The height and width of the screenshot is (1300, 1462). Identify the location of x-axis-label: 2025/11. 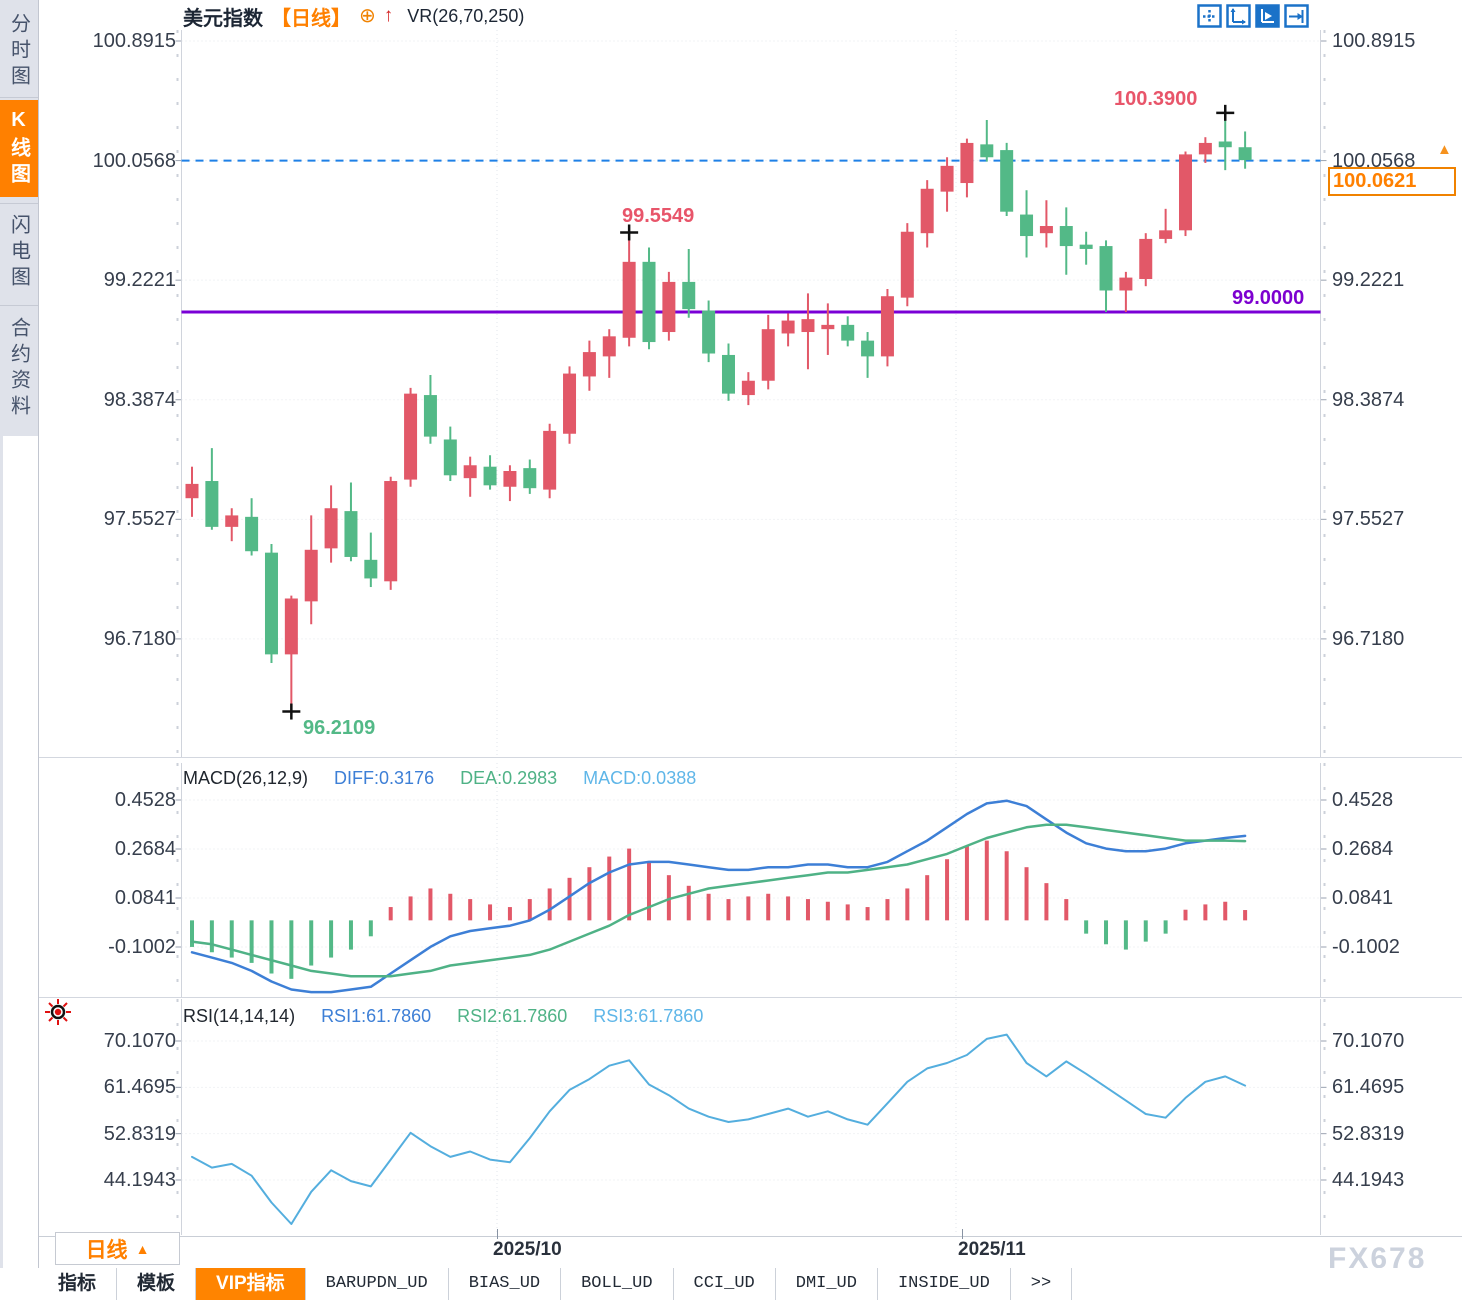
(992, 1249).